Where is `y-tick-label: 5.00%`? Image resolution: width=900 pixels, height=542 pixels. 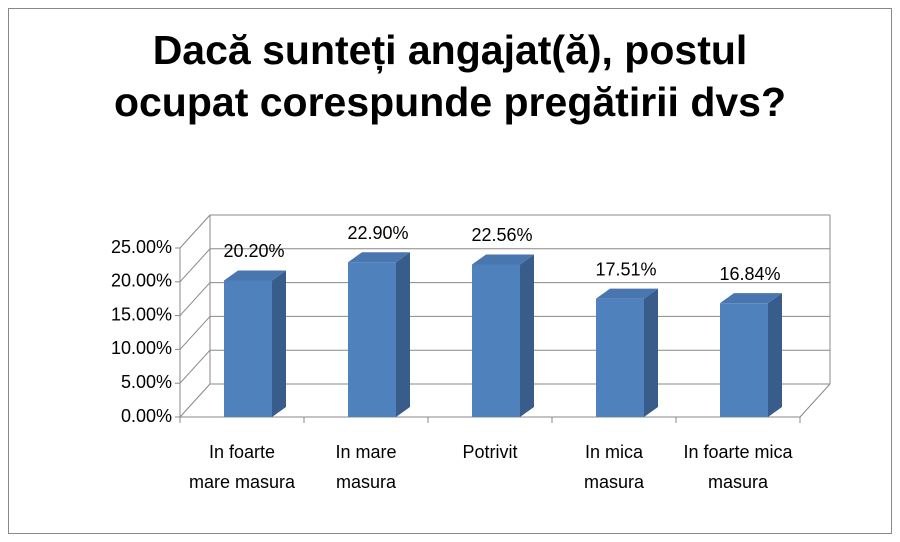
y-tick-label: 5.00% is located at coordinates (146, 382).